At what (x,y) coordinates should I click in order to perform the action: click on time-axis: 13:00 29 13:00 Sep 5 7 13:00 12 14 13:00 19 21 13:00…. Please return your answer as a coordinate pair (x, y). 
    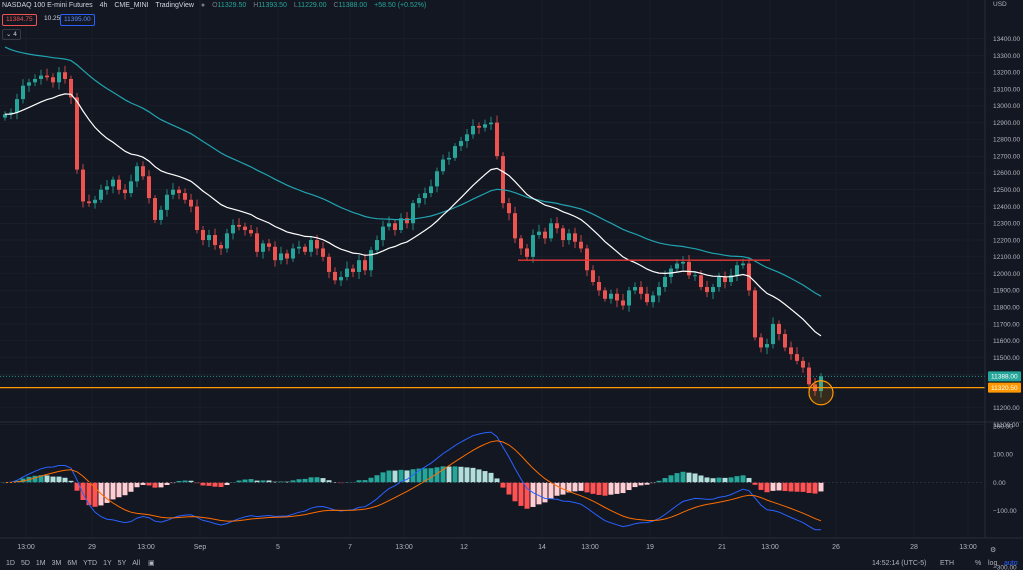
    Looking at the image, I should click on (497, 547).